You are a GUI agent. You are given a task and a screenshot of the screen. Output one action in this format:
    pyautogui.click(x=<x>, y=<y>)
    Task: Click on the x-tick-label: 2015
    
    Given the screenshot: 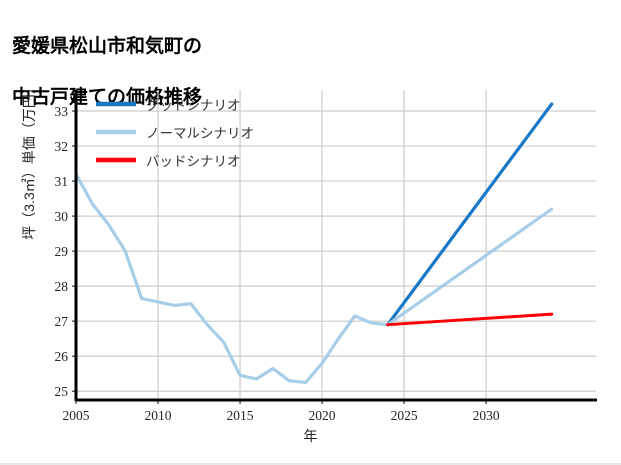 What is the action you would take?
    pyautogui.click(x=240, y=415)
    